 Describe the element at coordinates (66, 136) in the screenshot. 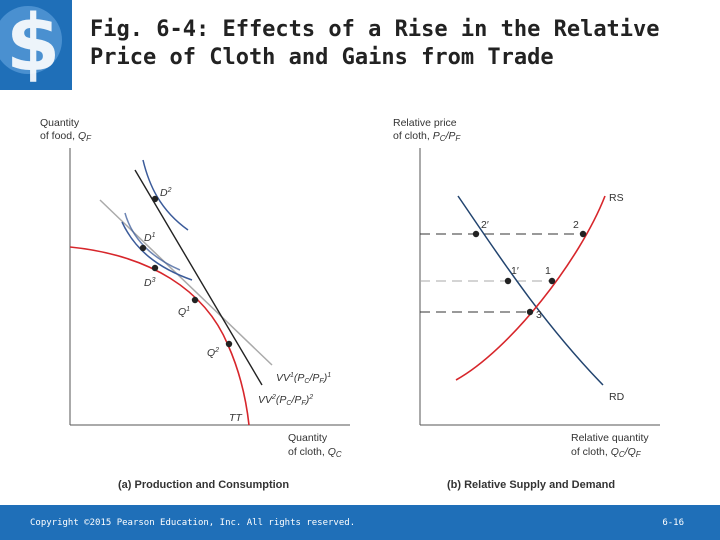

I see `panel-a-y-axis-label-2: of food, QF` at that location.